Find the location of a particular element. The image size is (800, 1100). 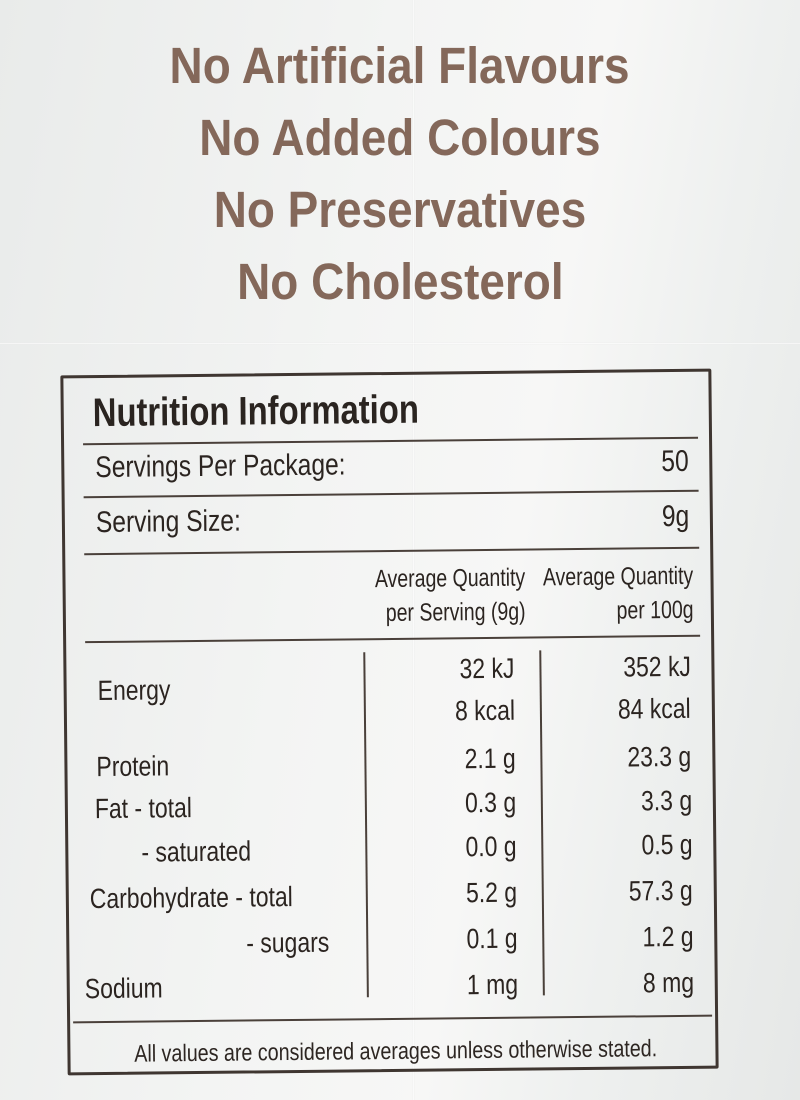

paper-fold-horizontal is located at coordinates (400, 343).